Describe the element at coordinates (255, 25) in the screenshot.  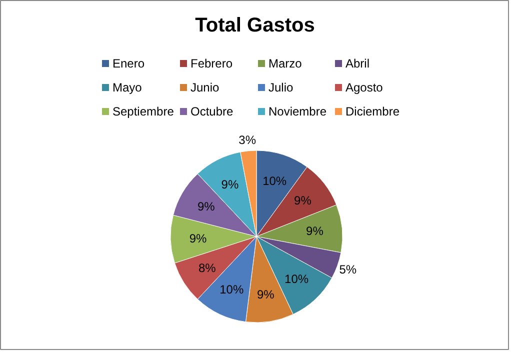
I see `chart-title: Total Gastos` at that location.